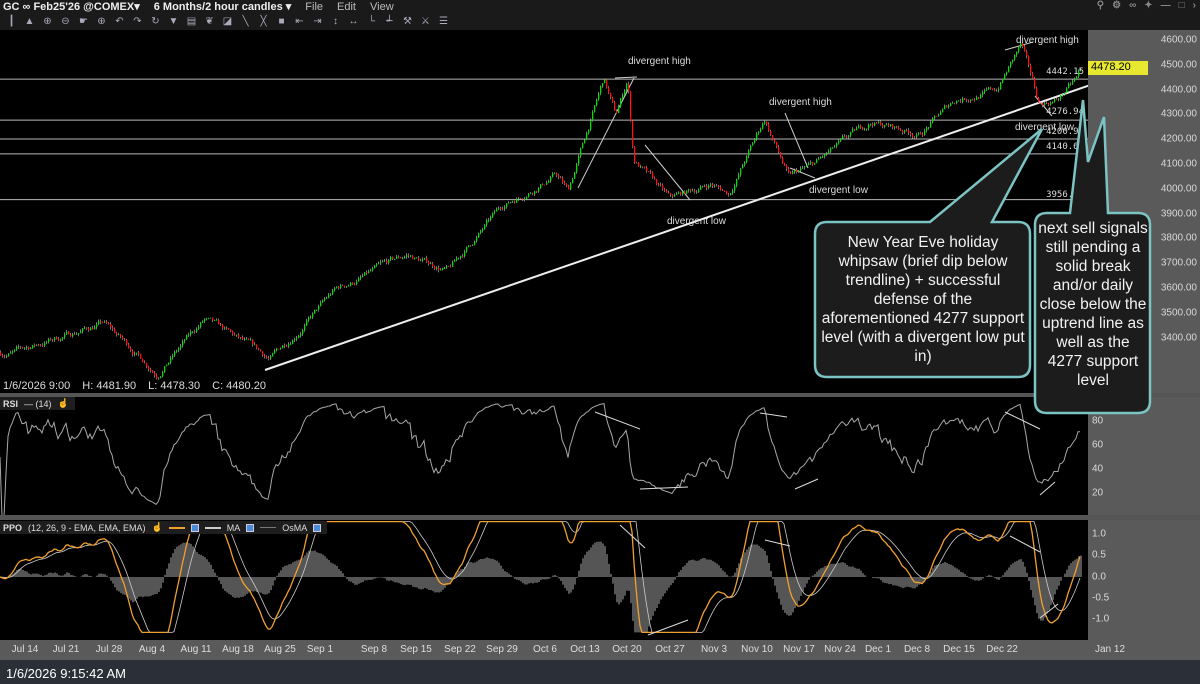 This screenshot has width=1200, height=684. What do you see at coordinates (1100, 5) in the screenshot?
I see `search-icon: ⚲` at bounding box center [1100, 5].